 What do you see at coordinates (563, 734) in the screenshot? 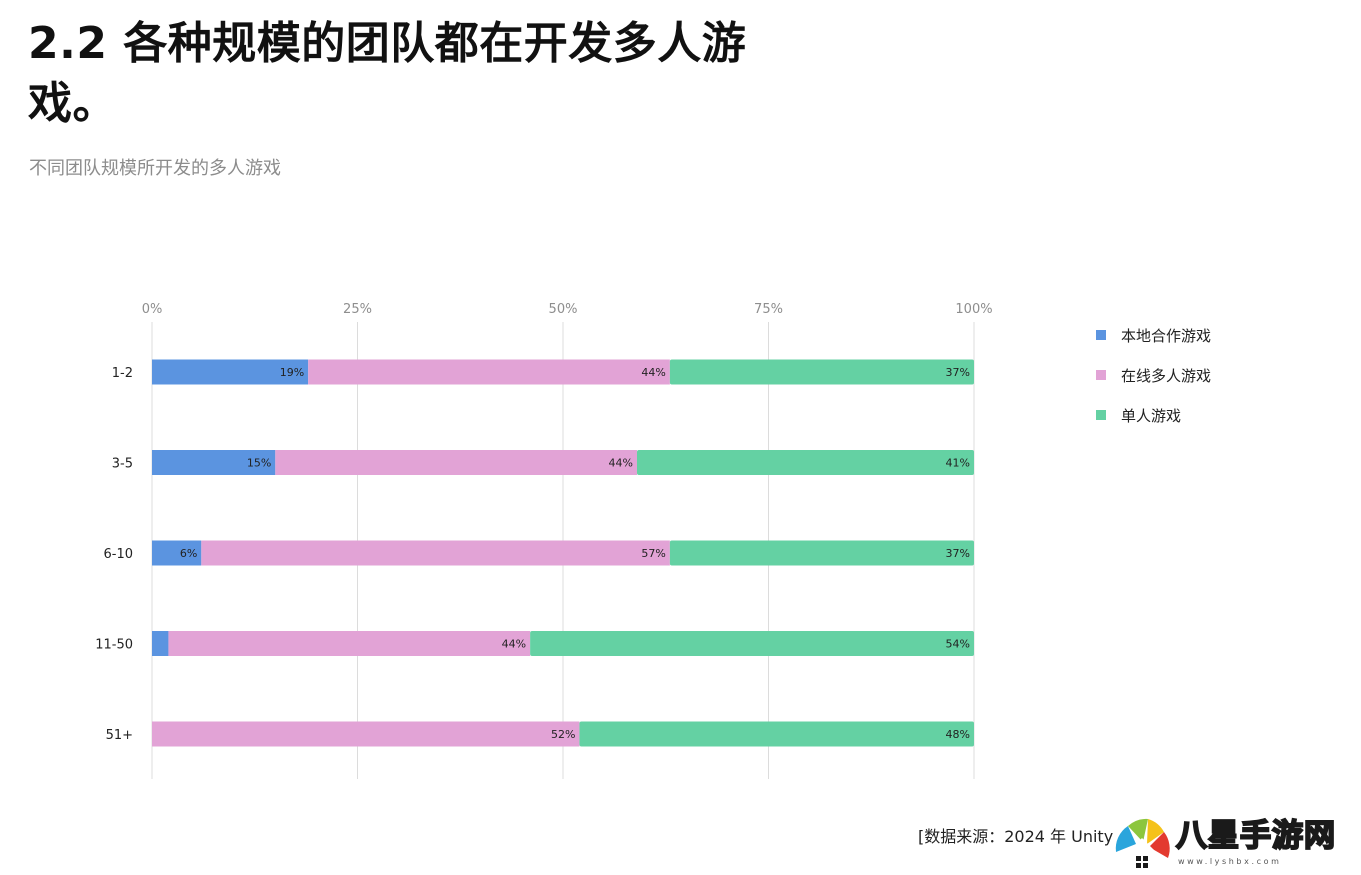
I see `data-label: 52%` at bounding box center [563, 734].